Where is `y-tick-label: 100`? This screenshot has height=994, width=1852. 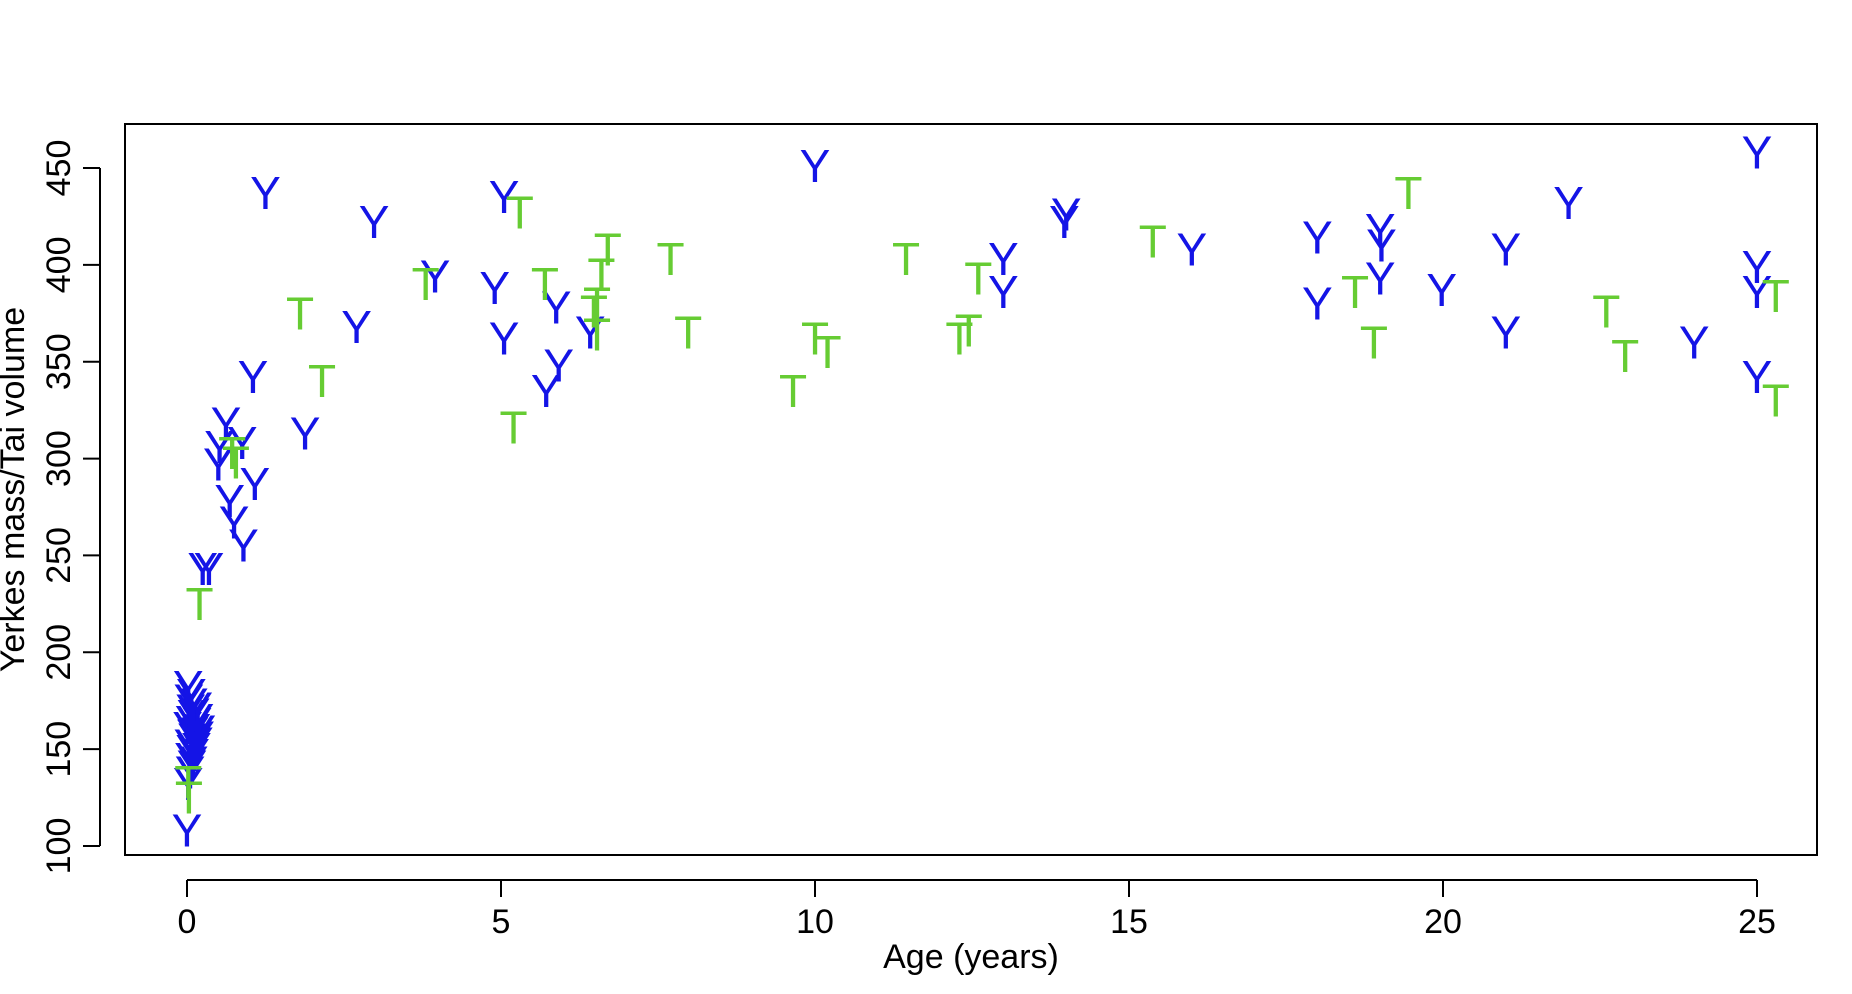 y-tick-label: 100 is located at coordinates (59, 846).